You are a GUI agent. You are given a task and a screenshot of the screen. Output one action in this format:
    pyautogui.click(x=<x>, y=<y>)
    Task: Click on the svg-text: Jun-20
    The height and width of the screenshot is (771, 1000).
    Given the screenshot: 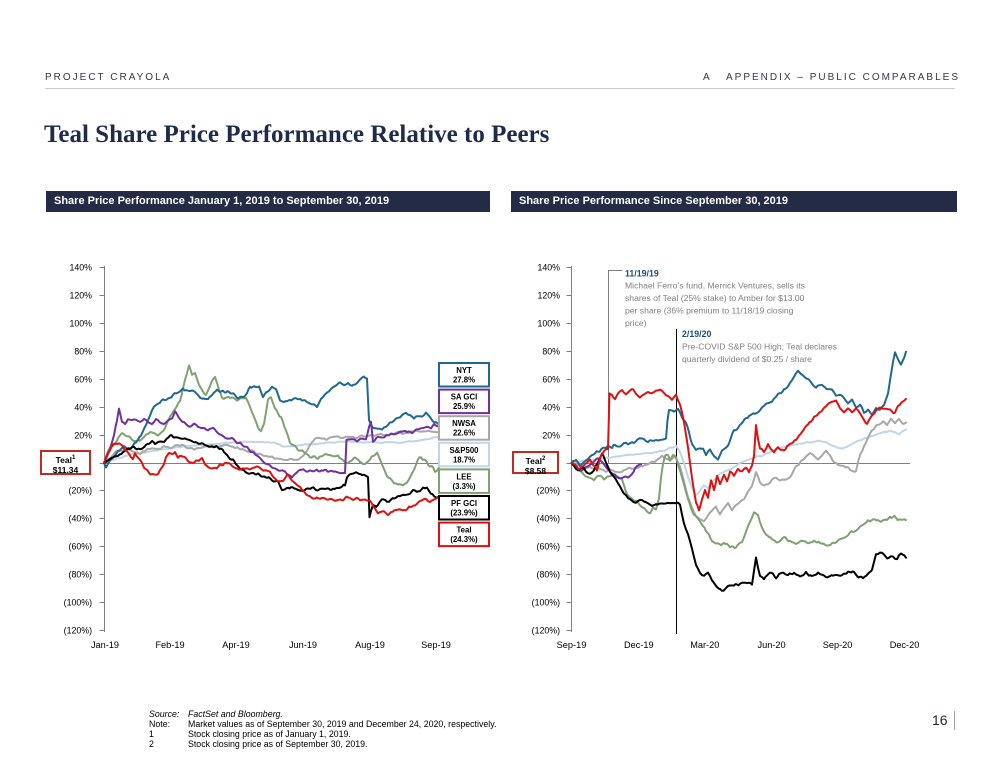 What is the action you would take?
    pyautogui.click(x=772, y=645)
    